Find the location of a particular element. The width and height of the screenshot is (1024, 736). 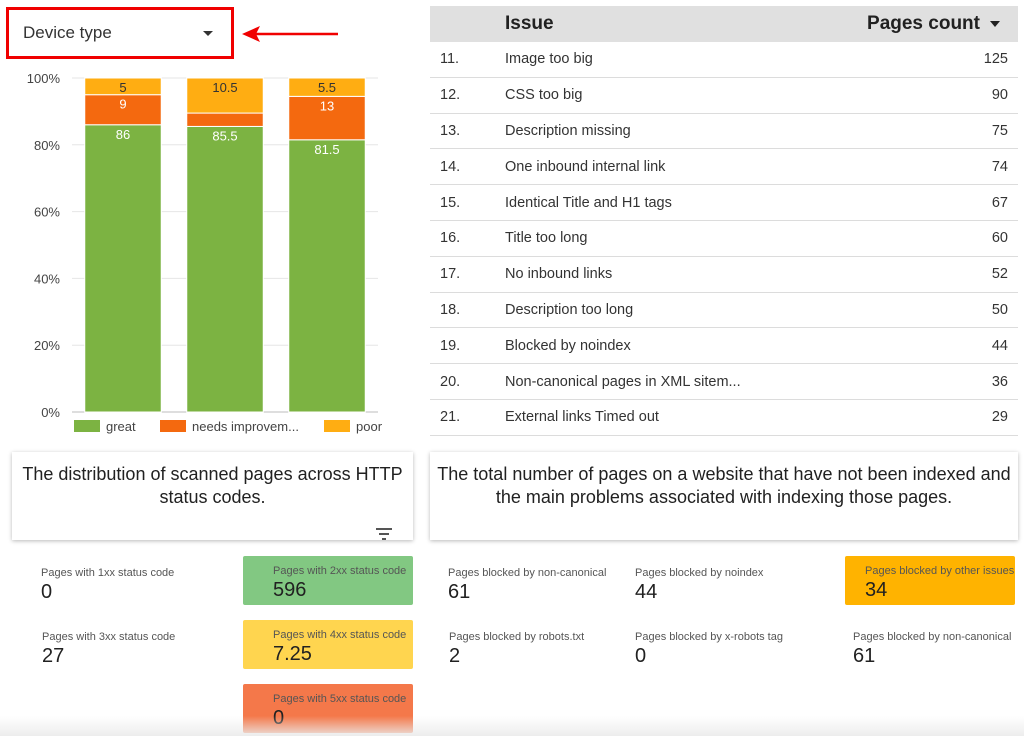

row-number: 15. is located at coordinates (450, 202).